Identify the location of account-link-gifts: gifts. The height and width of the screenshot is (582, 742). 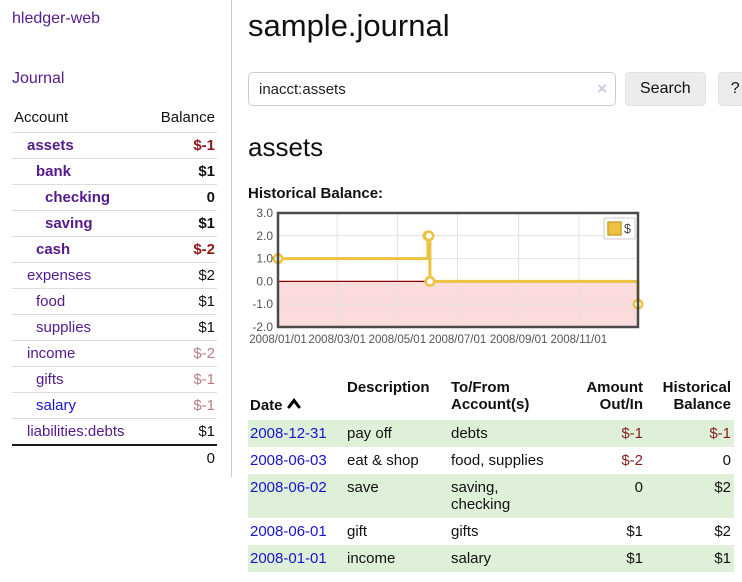
(50, 379).